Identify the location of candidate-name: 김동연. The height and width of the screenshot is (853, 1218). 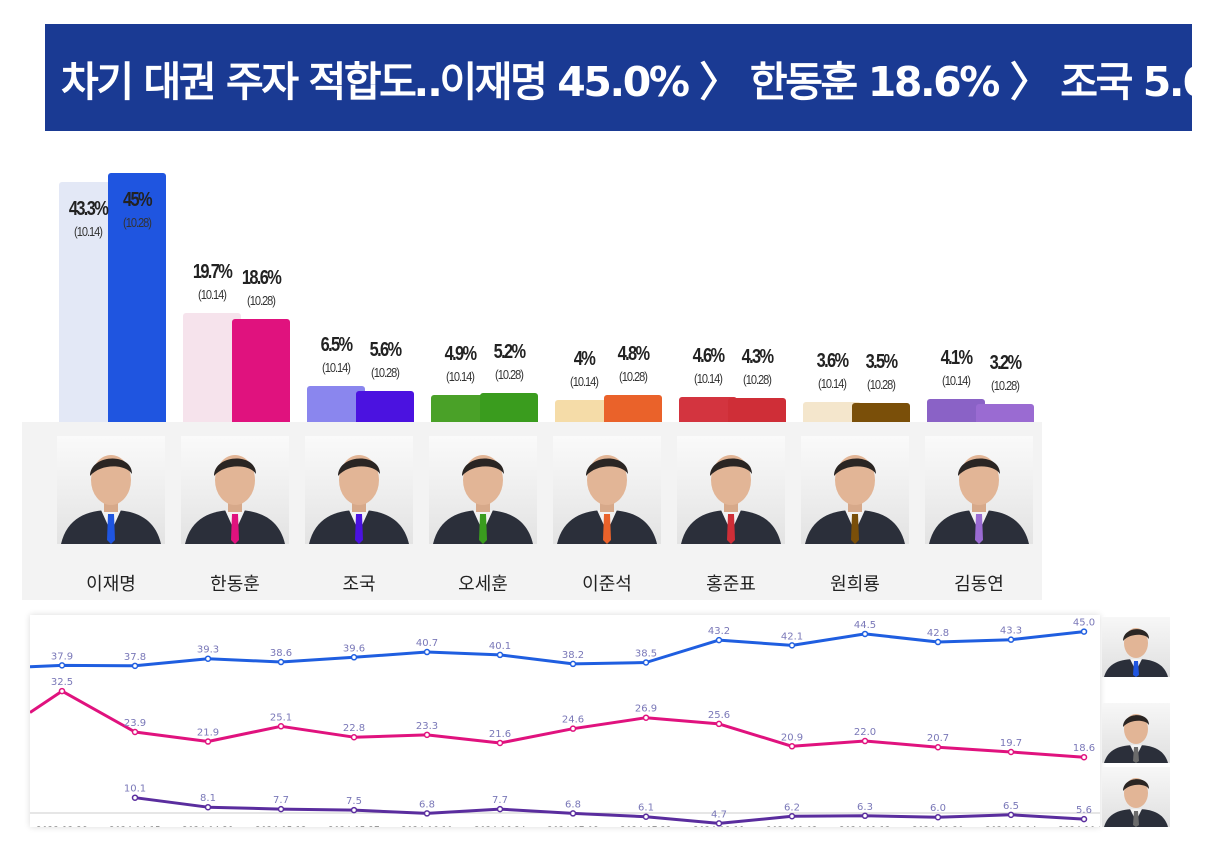
(979, 584).